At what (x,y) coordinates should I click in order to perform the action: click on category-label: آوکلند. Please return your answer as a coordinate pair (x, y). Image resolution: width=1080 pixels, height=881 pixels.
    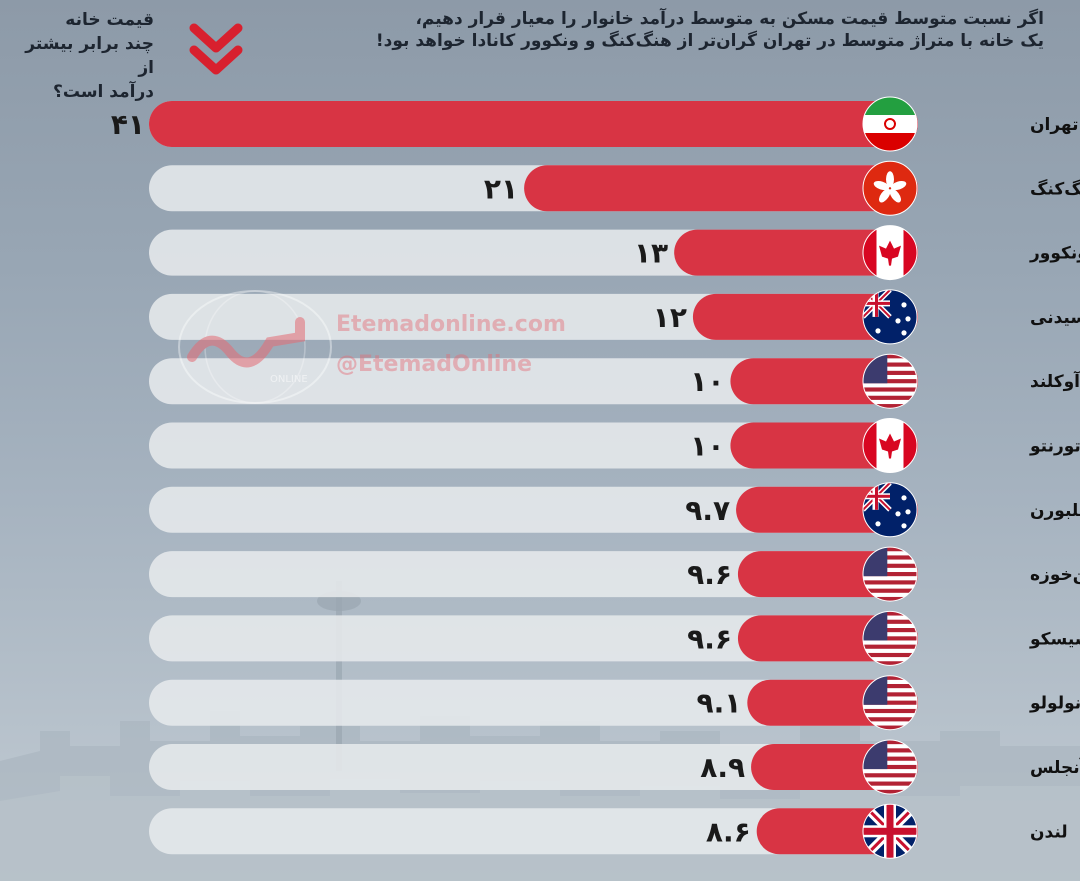
    Looking at the image, I should click on (1055, 381).